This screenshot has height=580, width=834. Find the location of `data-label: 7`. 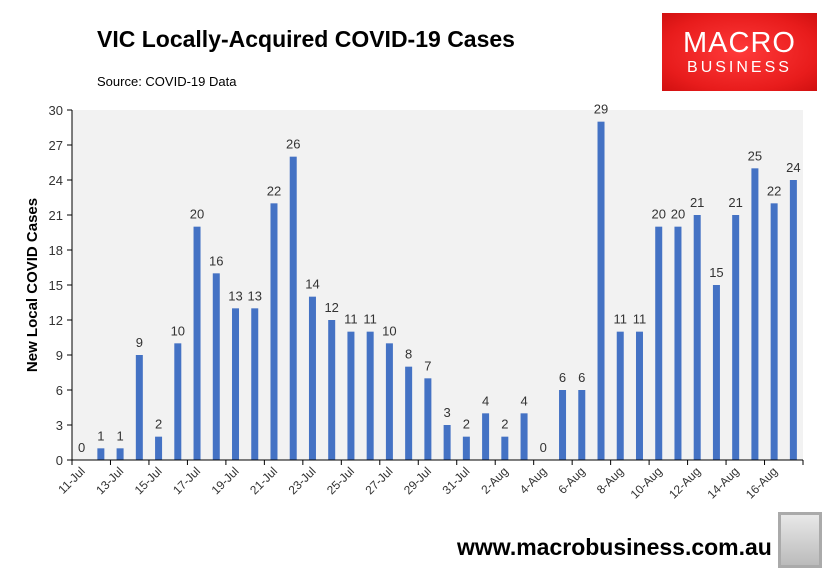

data-label: 7 is located at coordinates (427, 365).